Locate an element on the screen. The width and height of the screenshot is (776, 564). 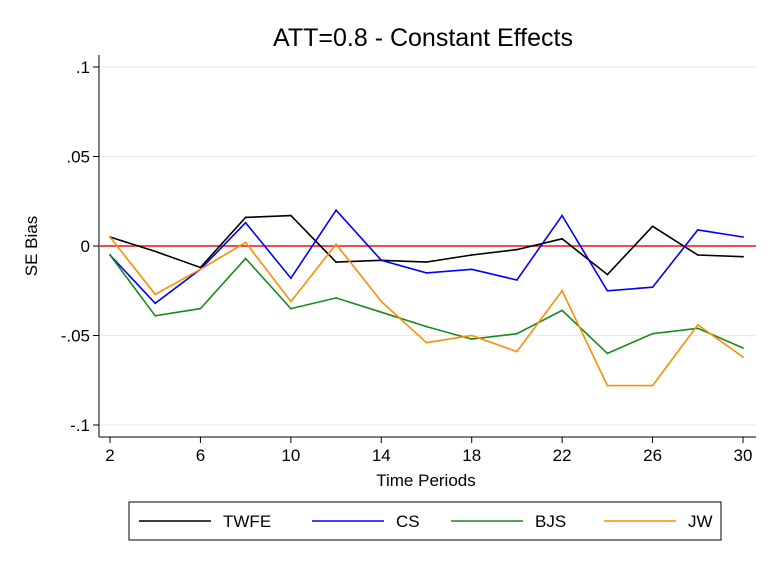
legend-label-bjs: BJS is located at coordinates (550, 521).